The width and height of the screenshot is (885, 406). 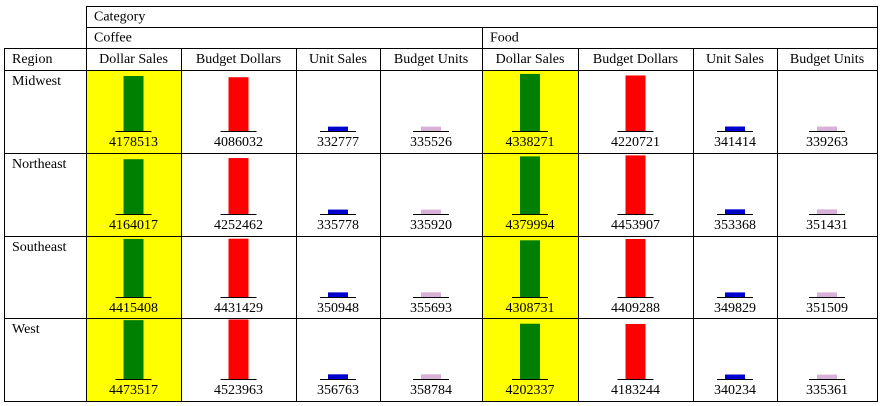 What do you see at coordinates (119, 17) in the screenshot?
I see `header-title: Category` at bounding box center [119, 17].